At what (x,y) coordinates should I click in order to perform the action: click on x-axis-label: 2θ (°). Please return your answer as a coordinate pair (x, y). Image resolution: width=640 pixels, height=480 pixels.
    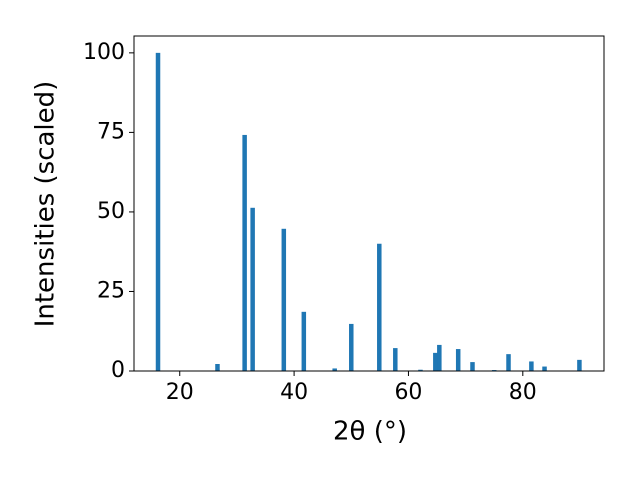
    Looking at the image, I should click on (370, 432).